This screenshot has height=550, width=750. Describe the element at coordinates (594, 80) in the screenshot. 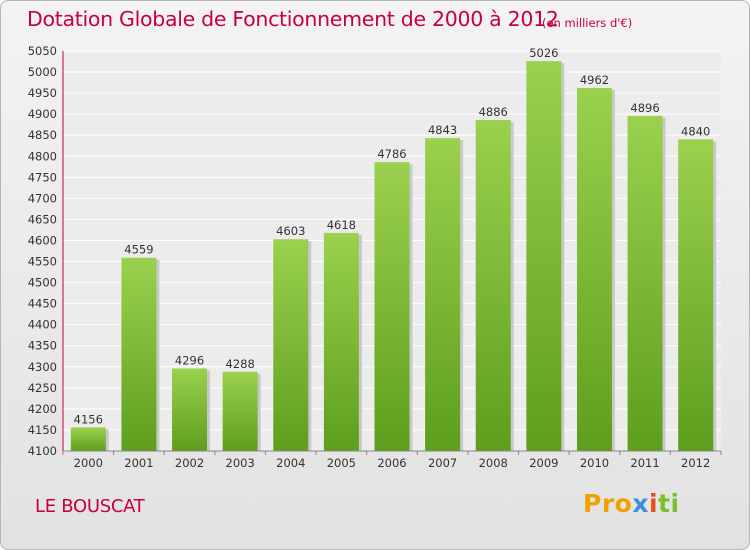

I see `data-label: 4962` at that location.